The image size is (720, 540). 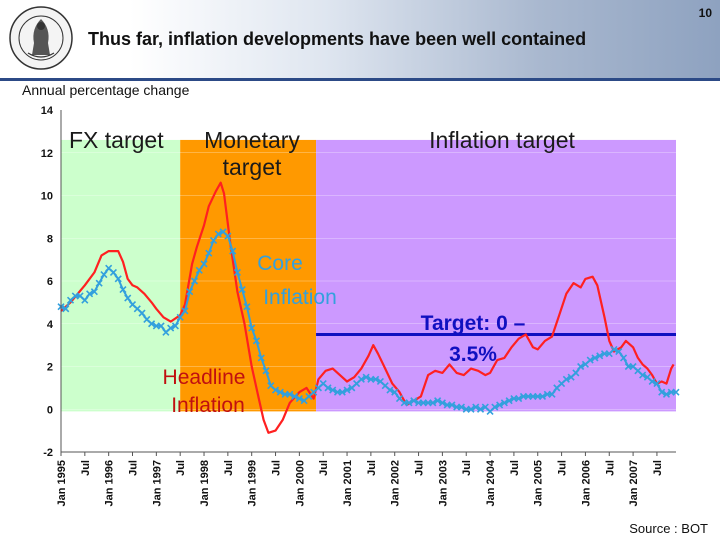 What do you see at coordinates (62, 483) in the screenshot?
I see `x-tick-label: Jan 1995` at bounding box center [62, 483].